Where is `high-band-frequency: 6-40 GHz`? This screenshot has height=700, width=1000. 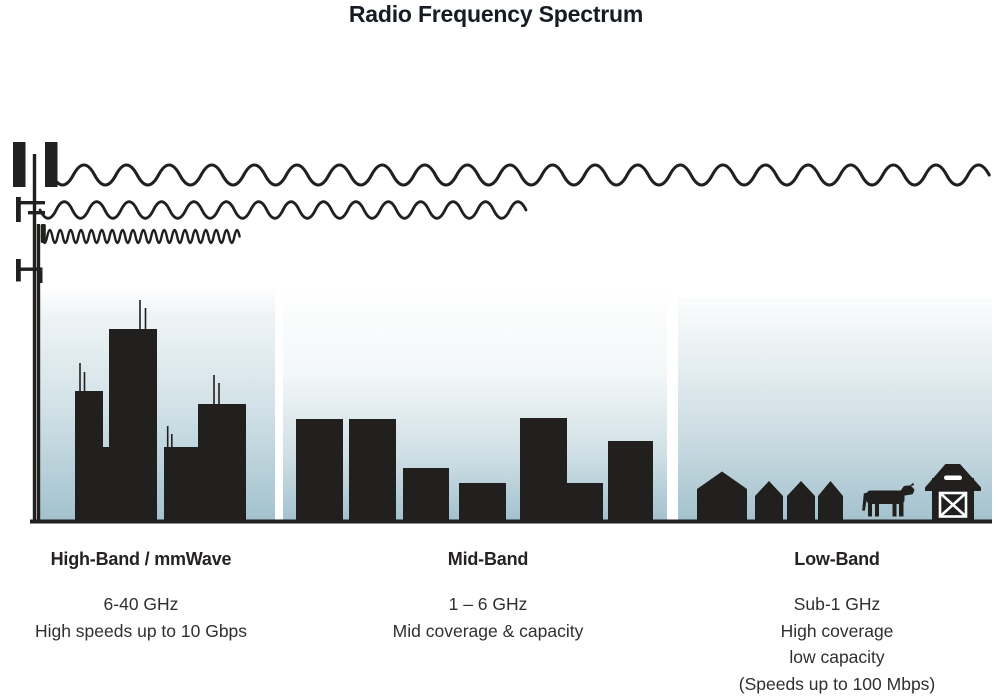
high-band-frequency: 6-40 GHz is located at coordinates (141, 604).